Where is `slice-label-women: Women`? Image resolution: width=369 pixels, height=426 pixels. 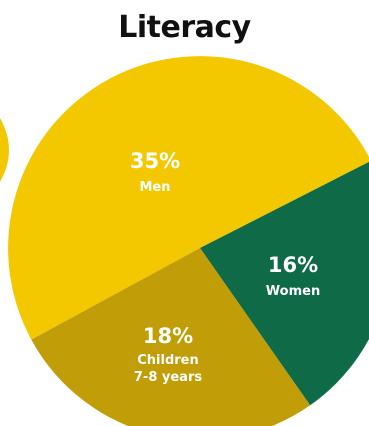
slice-label-women: Women is located at coordinates (293, 291).